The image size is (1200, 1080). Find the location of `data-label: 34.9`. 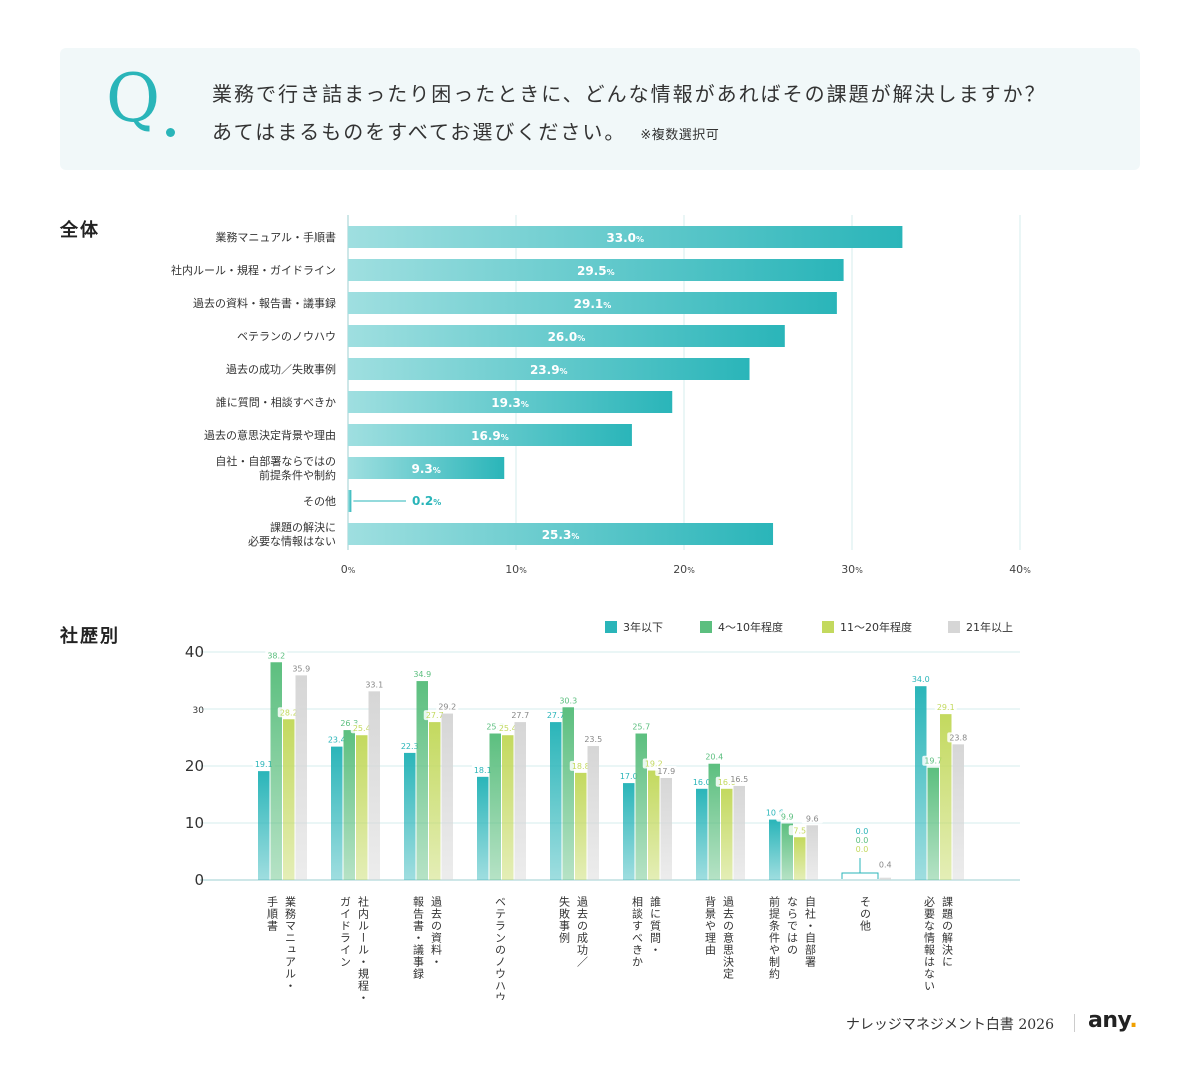

data-label: 34.9 is located at coordinates (422, 674).